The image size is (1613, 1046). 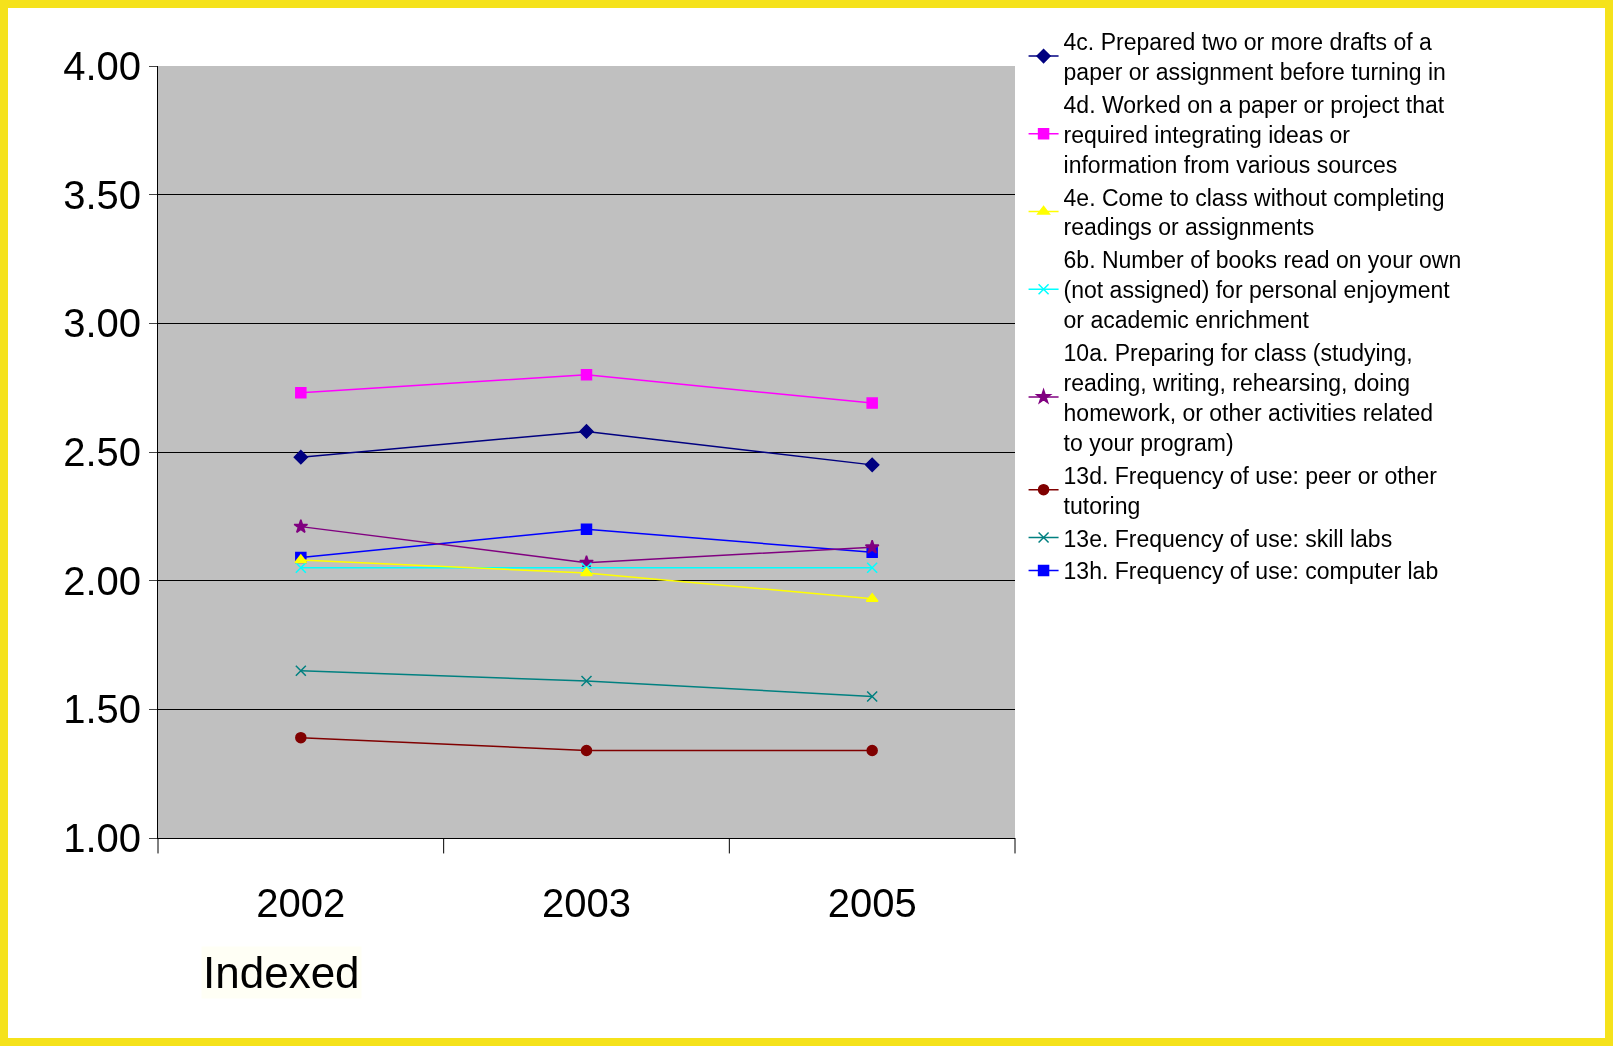 I want to click on x-tick-label: 2003, so click(x=586, y=903).